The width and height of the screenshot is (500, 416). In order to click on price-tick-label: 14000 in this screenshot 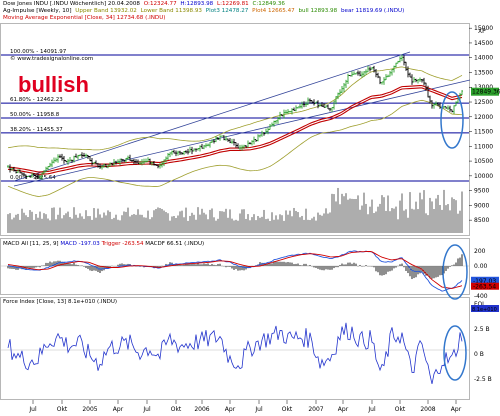, I will do `click(483, 58)`.